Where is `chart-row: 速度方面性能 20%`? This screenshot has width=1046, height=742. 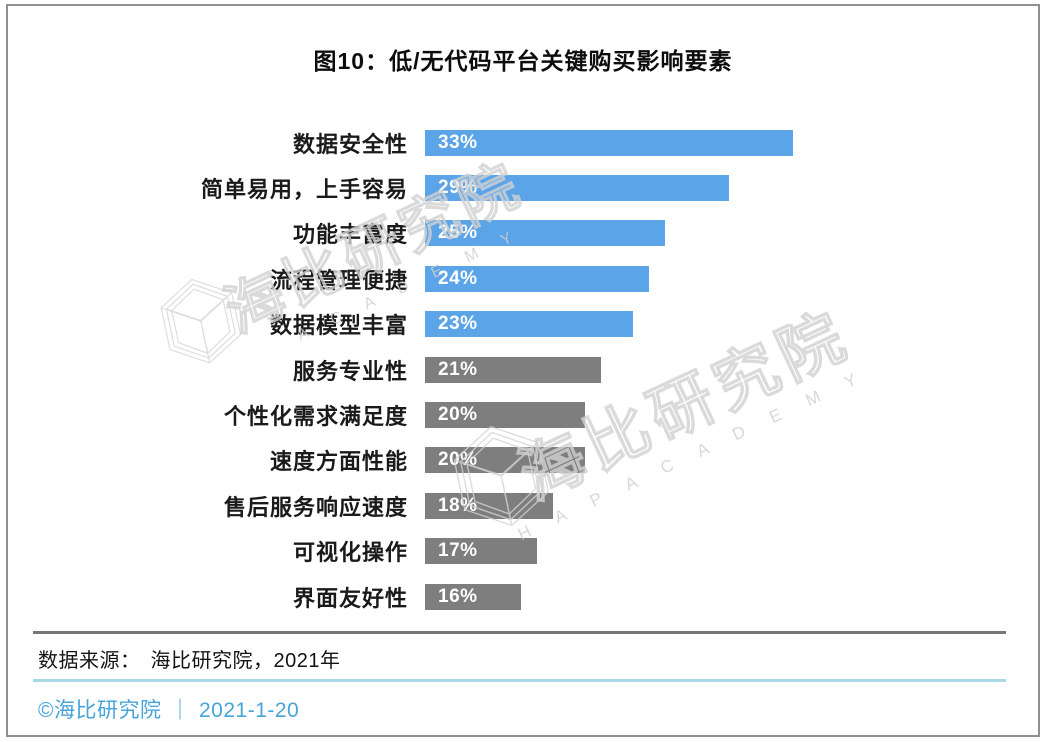 chart-row: 速度方面性能 20% is located at coordinates (523, 460).